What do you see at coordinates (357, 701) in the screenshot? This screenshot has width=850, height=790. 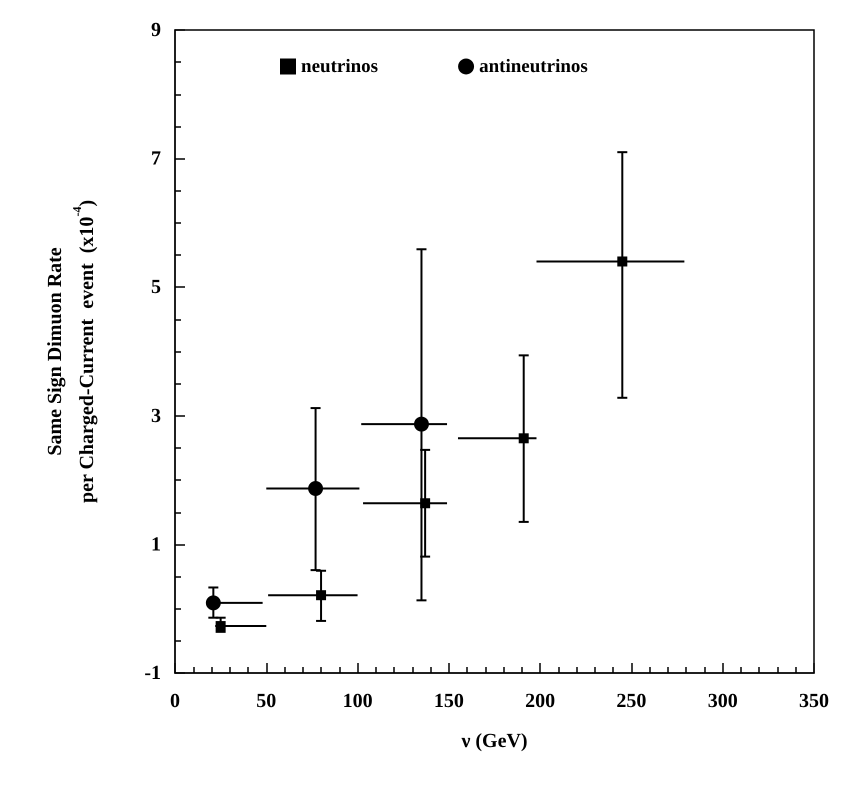 I see `x-tick-label: 100` at bounding box center [357, 701].